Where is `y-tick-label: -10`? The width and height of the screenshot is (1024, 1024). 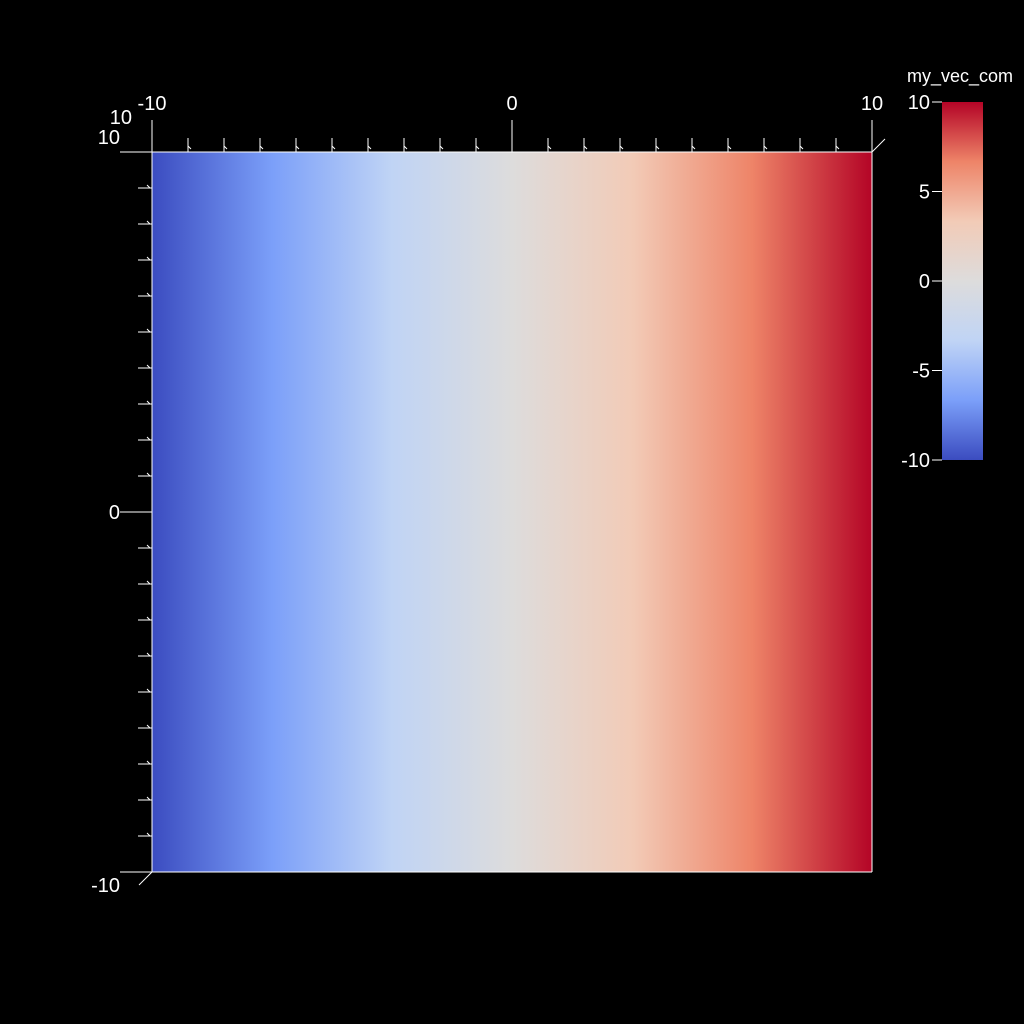 y-tick-label: -10 is located at coordinates (105, 886).